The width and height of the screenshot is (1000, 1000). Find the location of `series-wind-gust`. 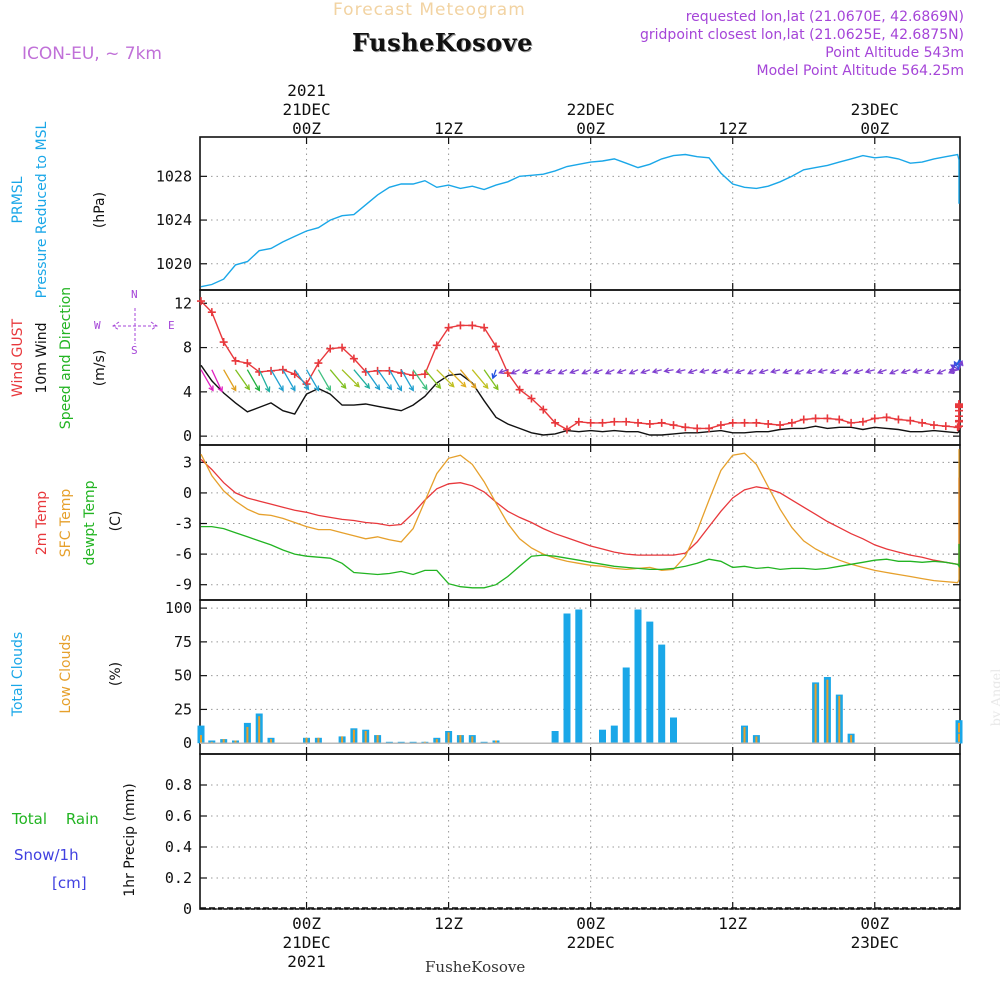

series-wind-gust is located at coordinates (580, 365).